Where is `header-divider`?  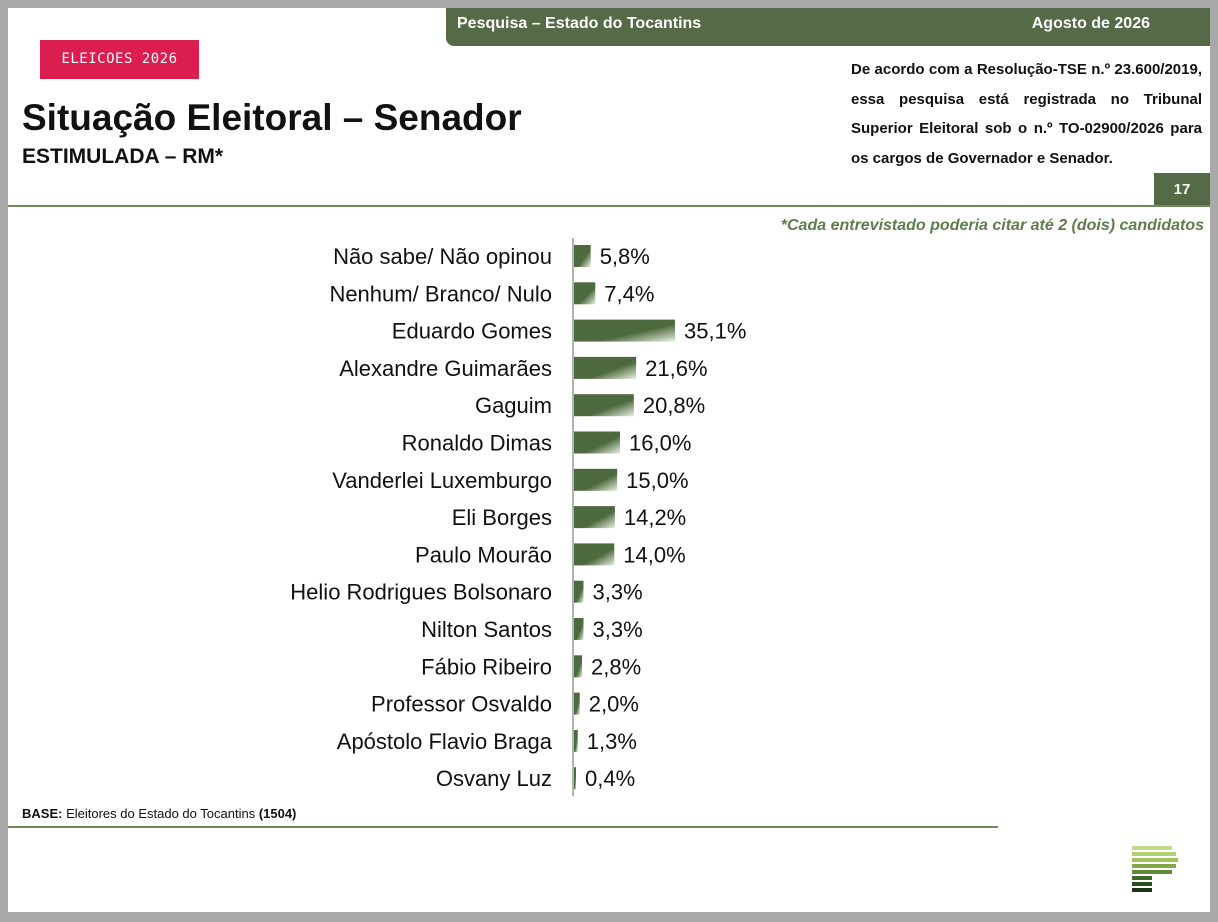 header-divider is located at coordinates (609, 206).